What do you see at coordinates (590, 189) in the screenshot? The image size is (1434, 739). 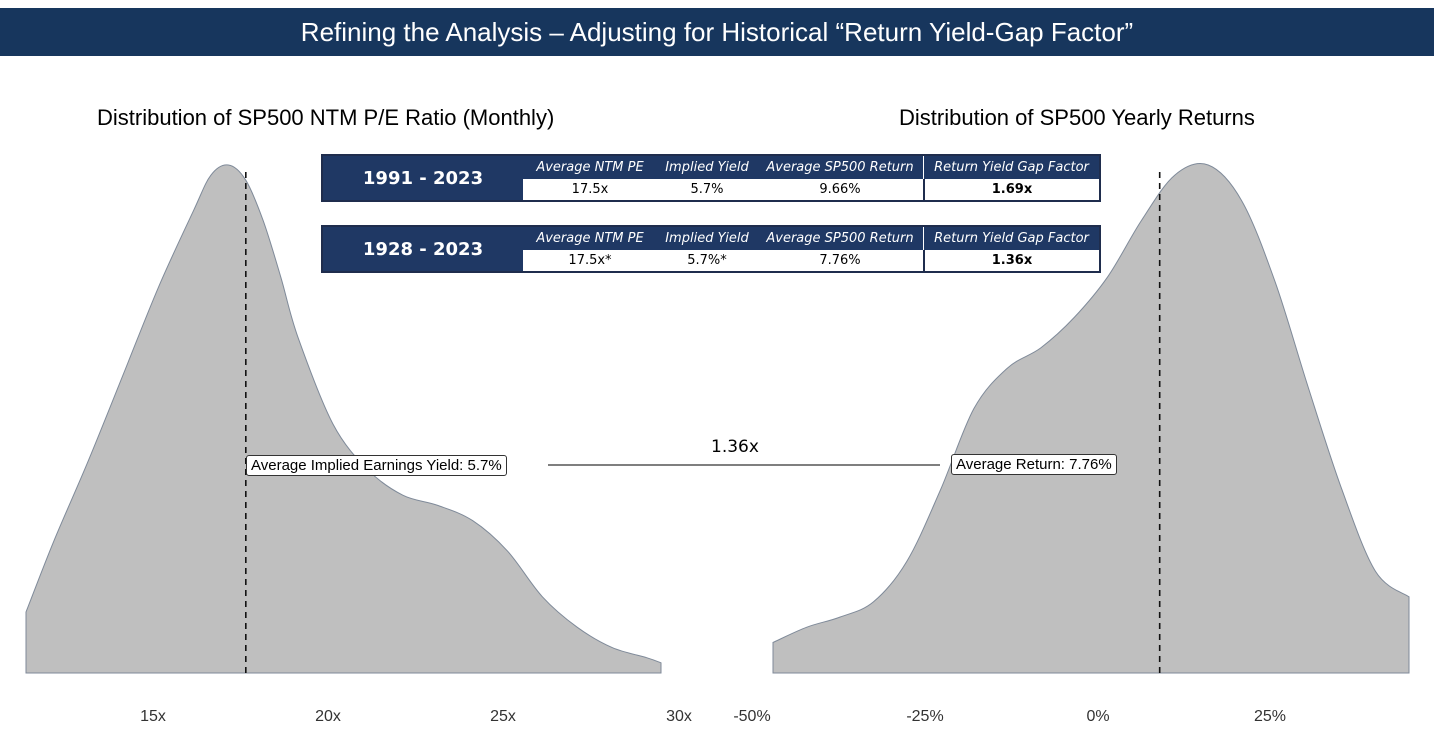 I see `value-avg-ntm-pe: 17.5x` at bounding box center [590, 189].